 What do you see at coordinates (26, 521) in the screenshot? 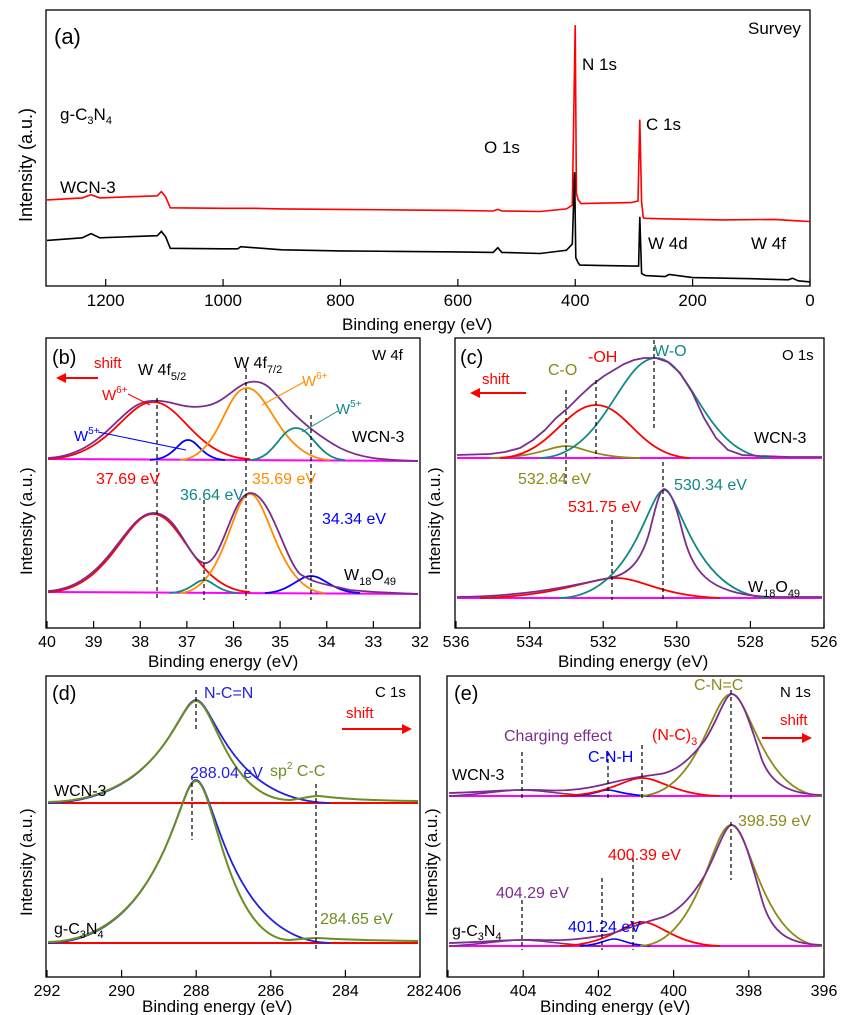
I see `panel-b-ylabel: Intensity (a.u.)` at bounding box center [26, 521].